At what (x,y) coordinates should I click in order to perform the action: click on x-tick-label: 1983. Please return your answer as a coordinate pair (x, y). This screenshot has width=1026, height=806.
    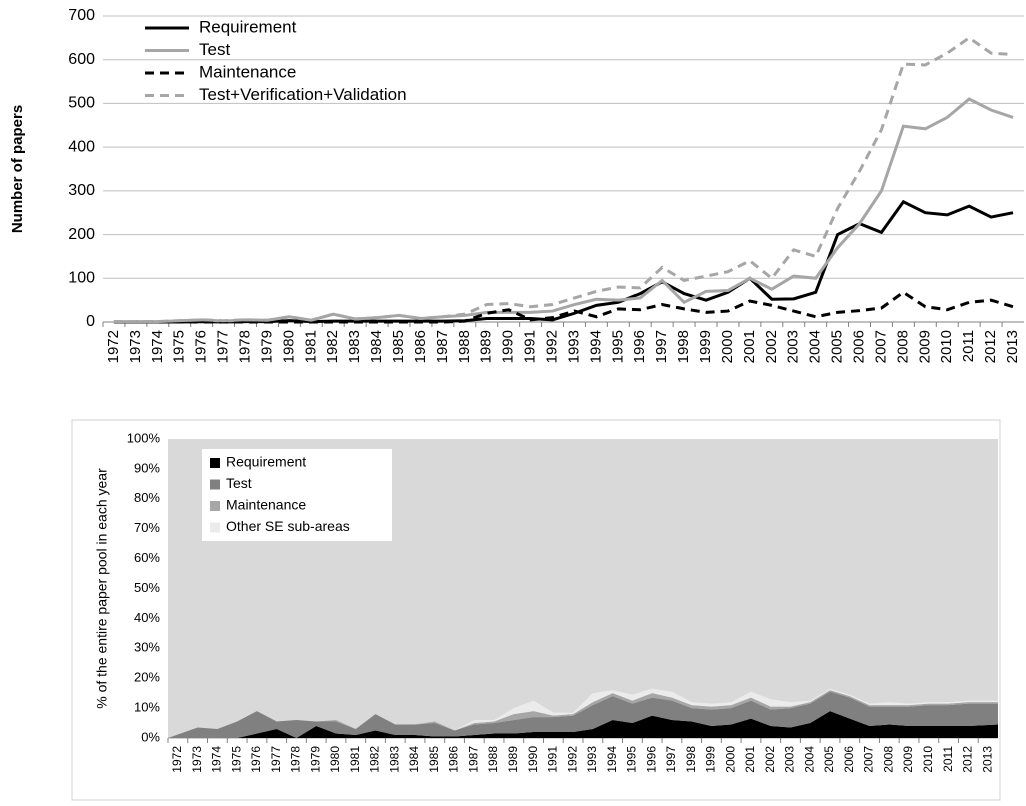
    Looking at the image, I should click on (394, 759).